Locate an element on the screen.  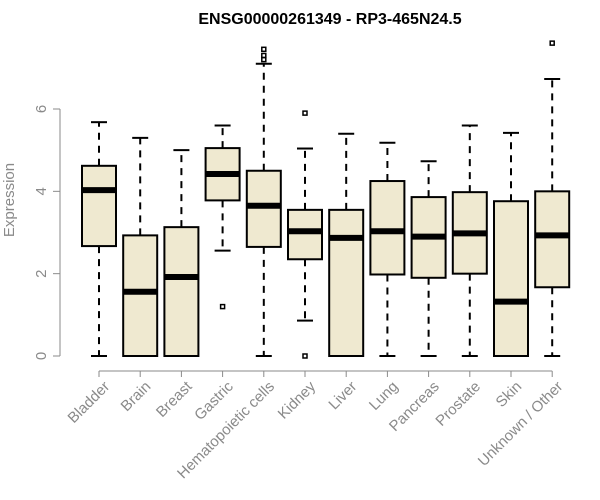
box-brain is located at coordinates (140, 246).